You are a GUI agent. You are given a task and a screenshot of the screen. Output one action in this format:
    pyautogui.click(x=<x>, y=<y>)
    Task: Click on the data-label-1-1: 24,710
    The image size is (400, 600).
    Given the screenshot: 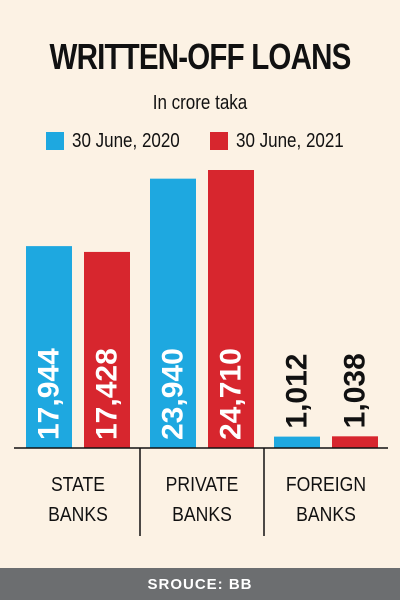 What is the action you would take?
    pyautogui.click(x=231, y=394)
    